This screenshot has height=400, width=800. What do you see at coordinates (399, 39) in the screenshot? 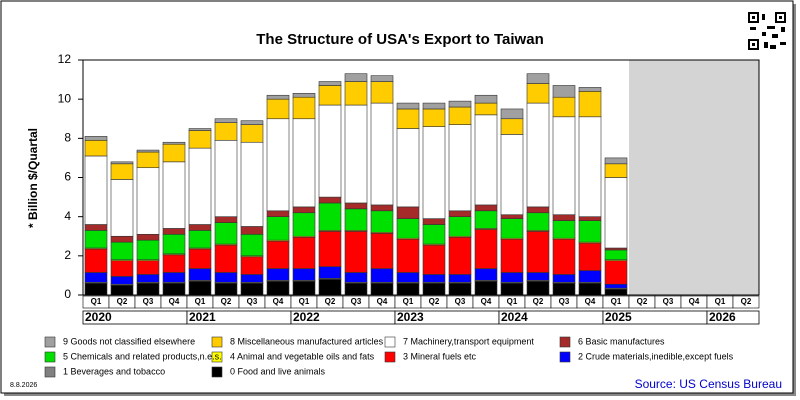
I see `chart-title: The Structure of USA's Export to Taiwan` at bounding box center [399, 39].